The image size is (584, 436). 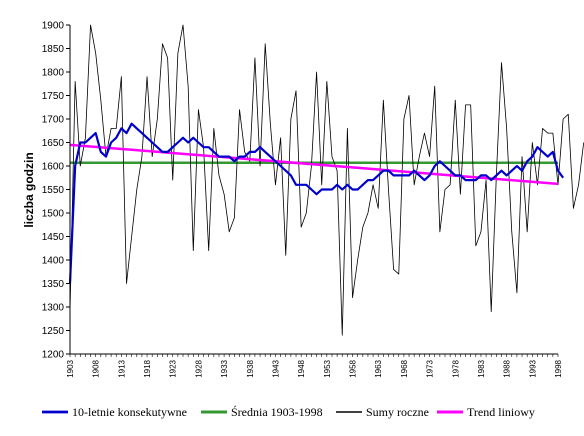 I want to click on legend-item-trend: Trend liniowy, so click(x=486, y=412).